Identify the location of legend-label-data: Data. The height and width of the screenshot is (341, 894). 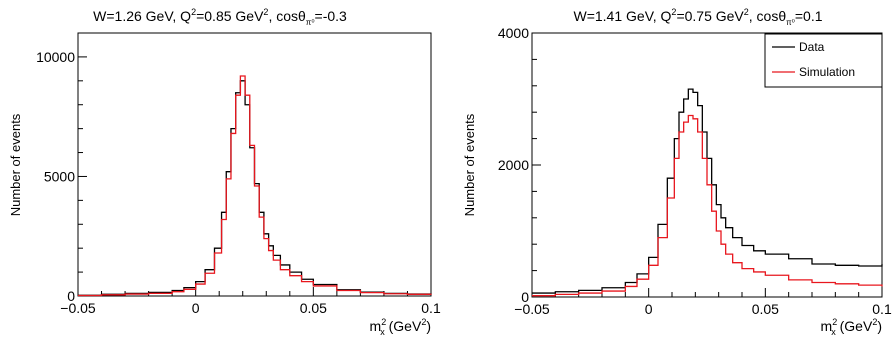
(812, 47).